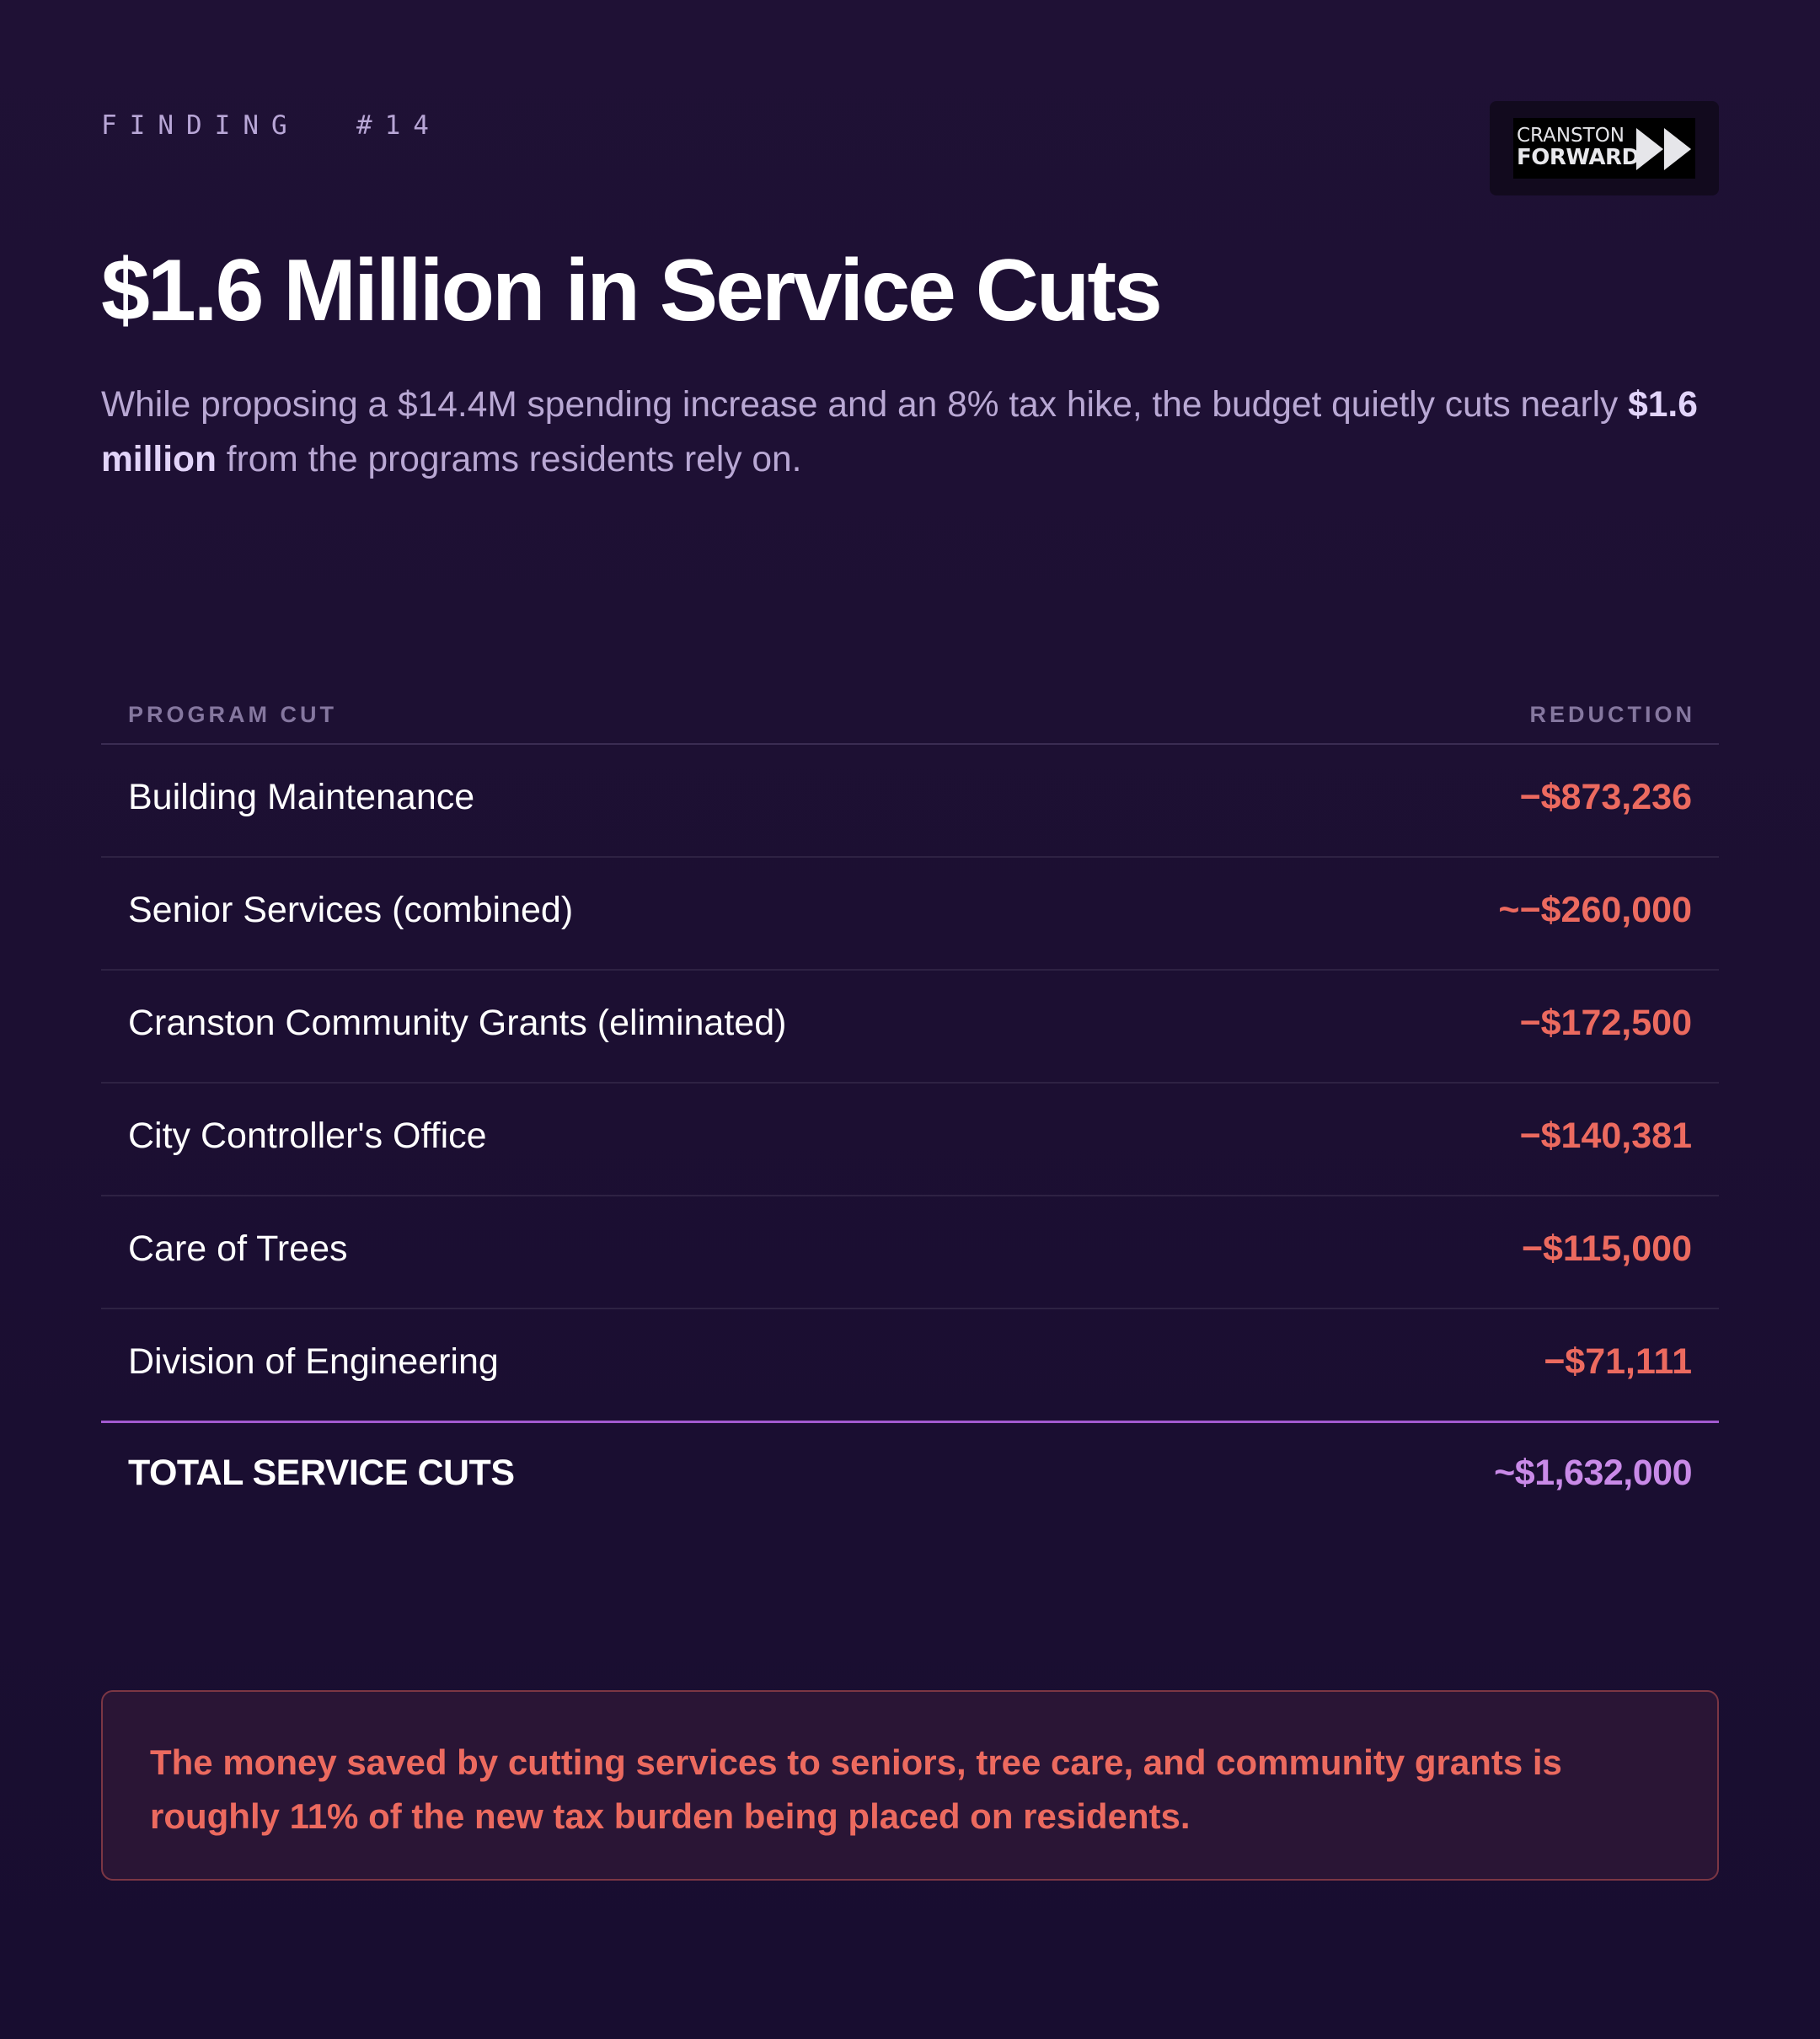  Describe the element at coordinates (1593, 1472) in the screenshot. I see `total-amount: ~$1,632,000` at that location.